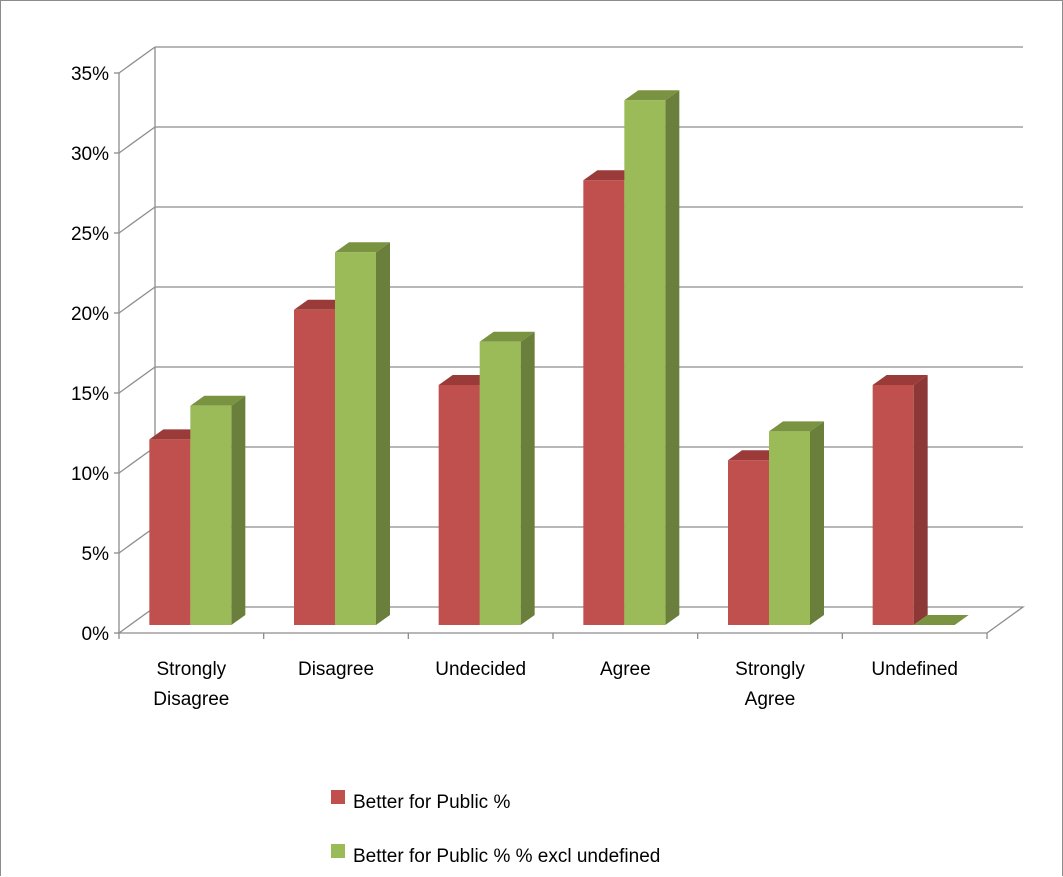  Describe the element at coordinates (95, 354) in the screenshot. I see `y-axis-ticks: 0% 5% 10% 15% 20% 25% 30% 35%` at that location.